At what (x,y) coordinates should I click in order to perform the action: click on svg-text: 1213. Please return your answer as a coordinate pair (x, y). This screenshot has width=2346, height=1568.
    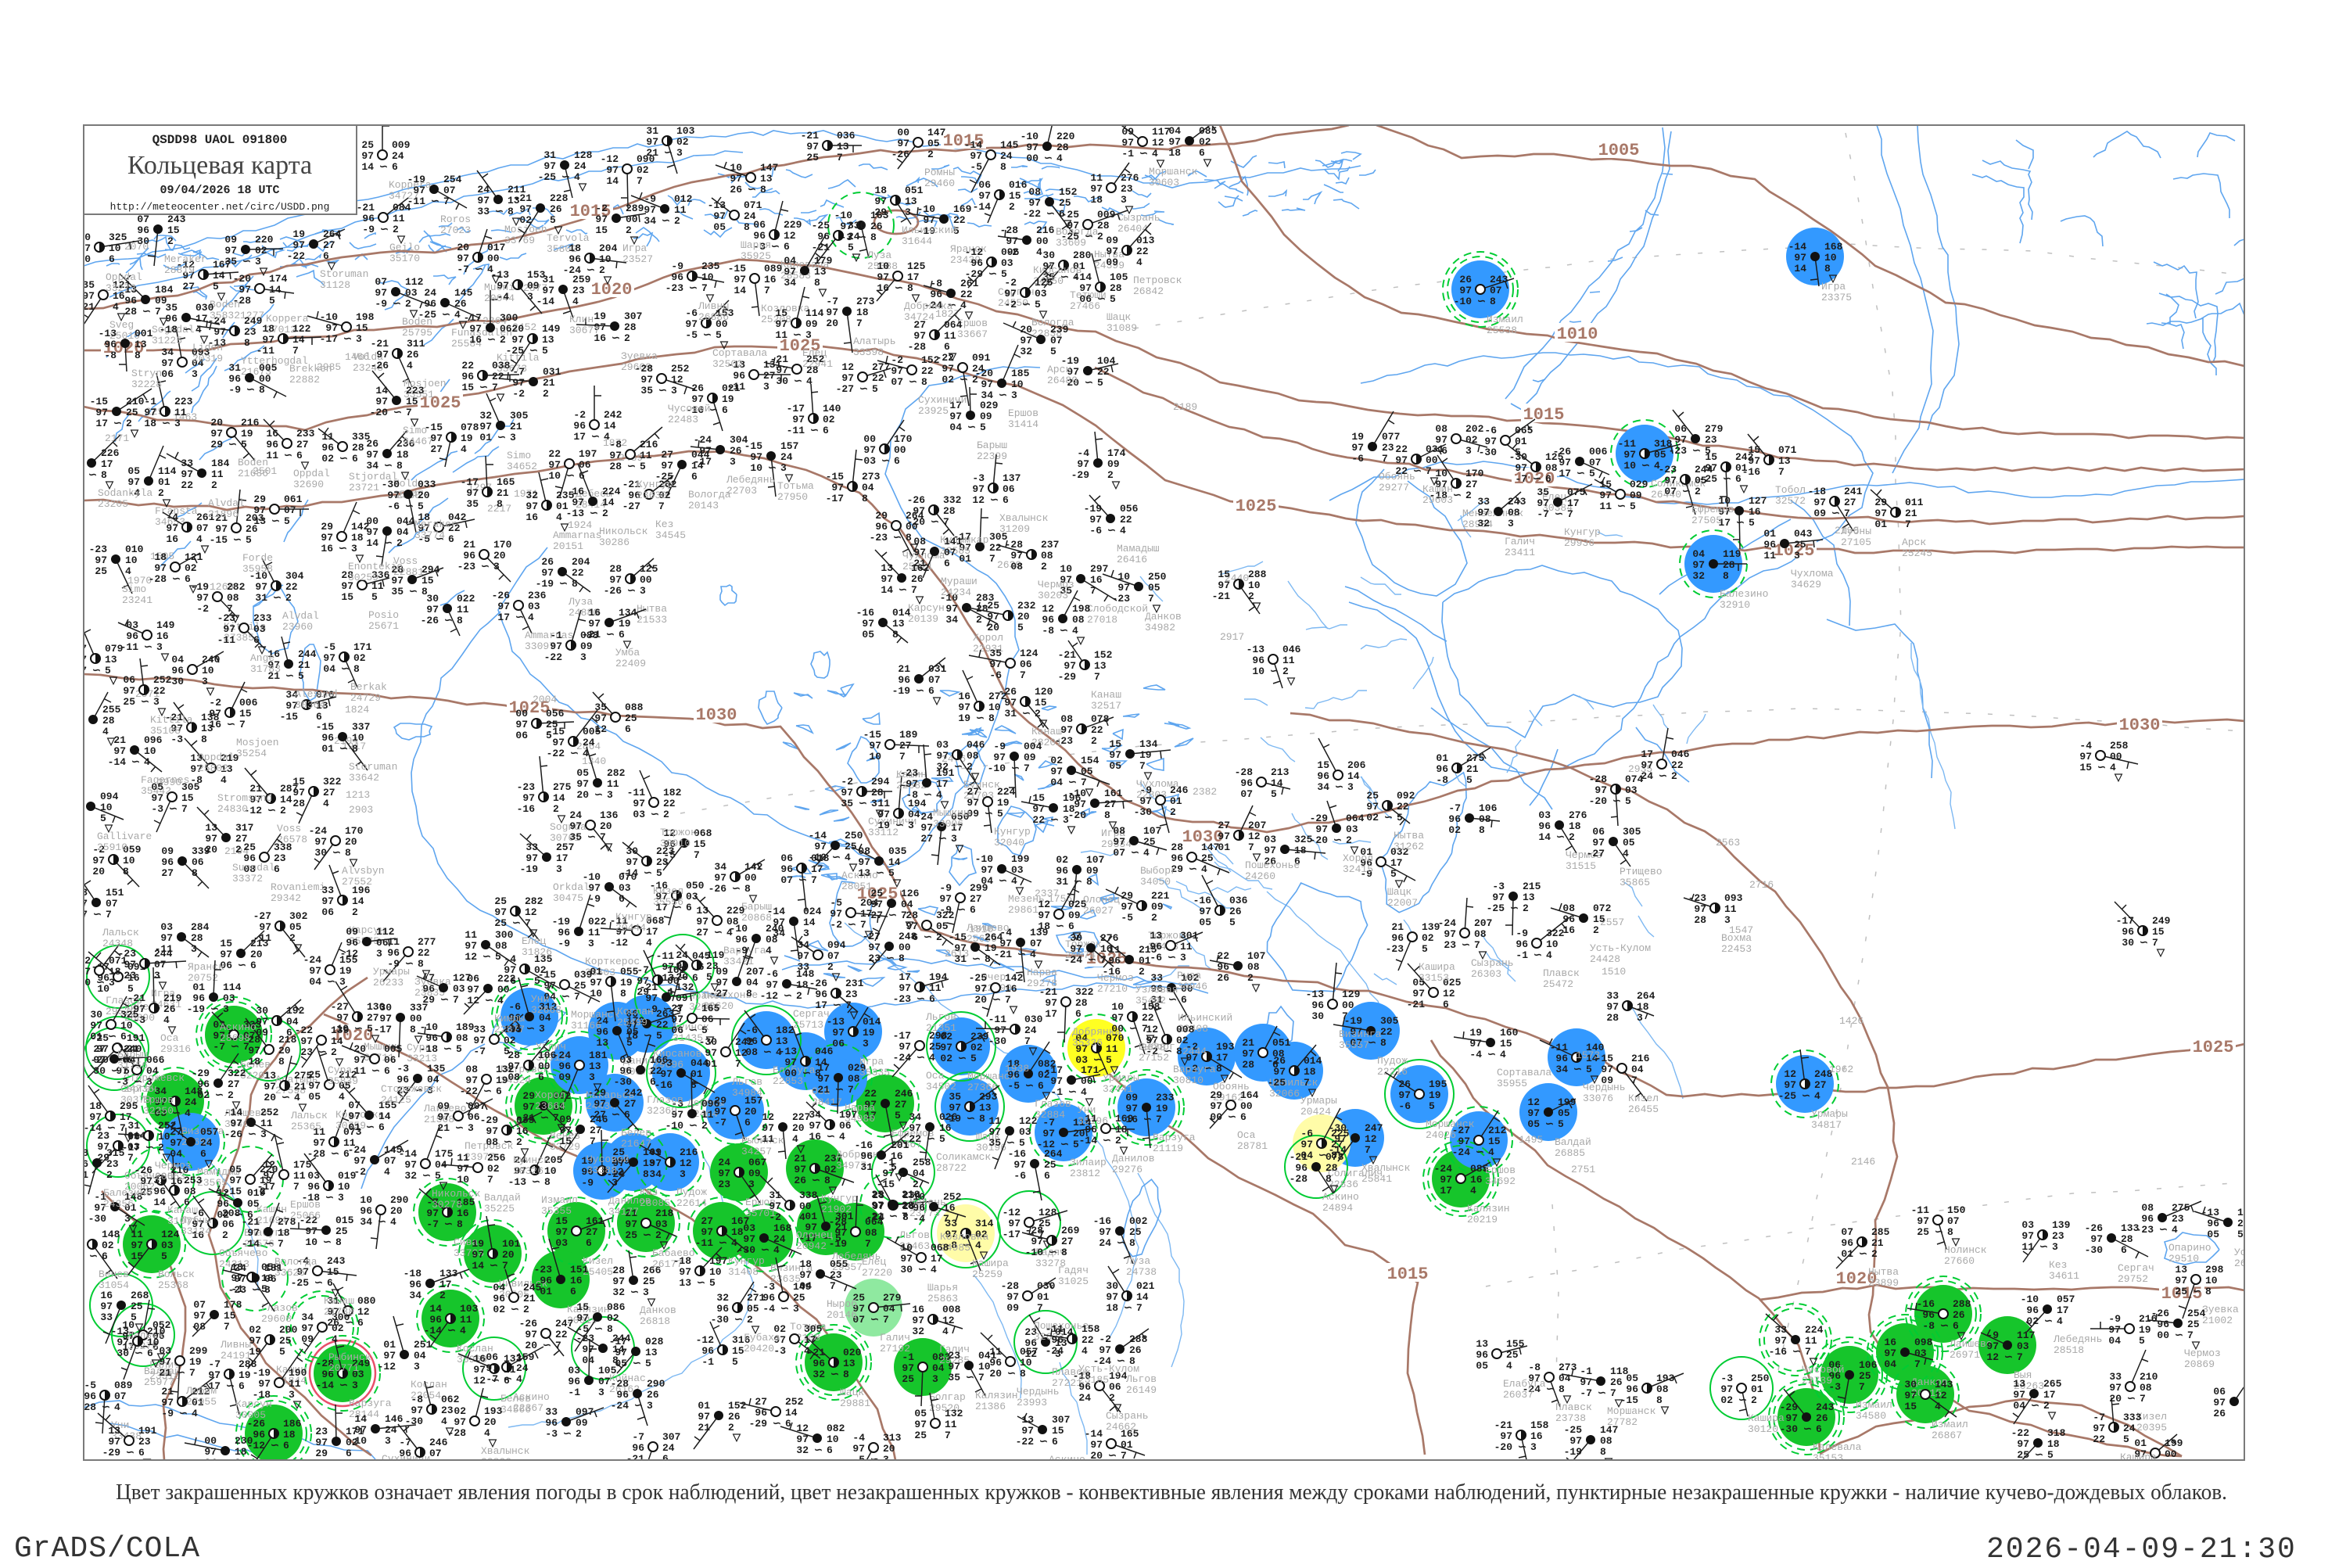
    Looking at the image, I should click on (358, 795).